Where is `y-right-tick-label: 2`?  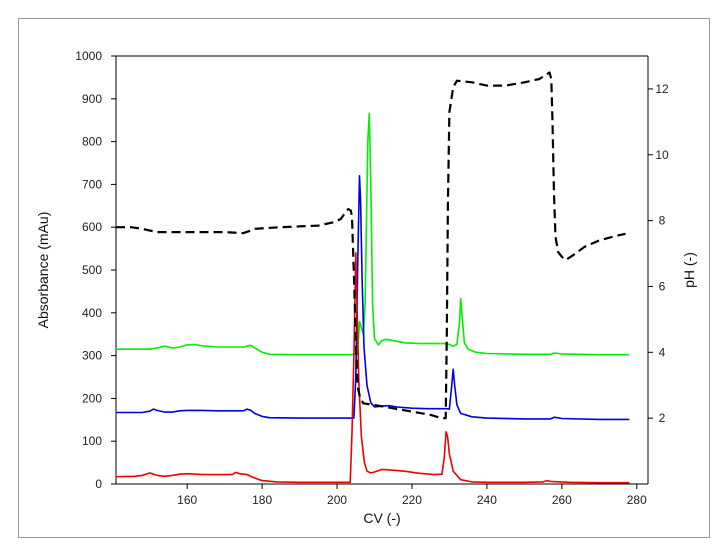 y-right-tick-label: 2 is located at coordinates (662, 418).